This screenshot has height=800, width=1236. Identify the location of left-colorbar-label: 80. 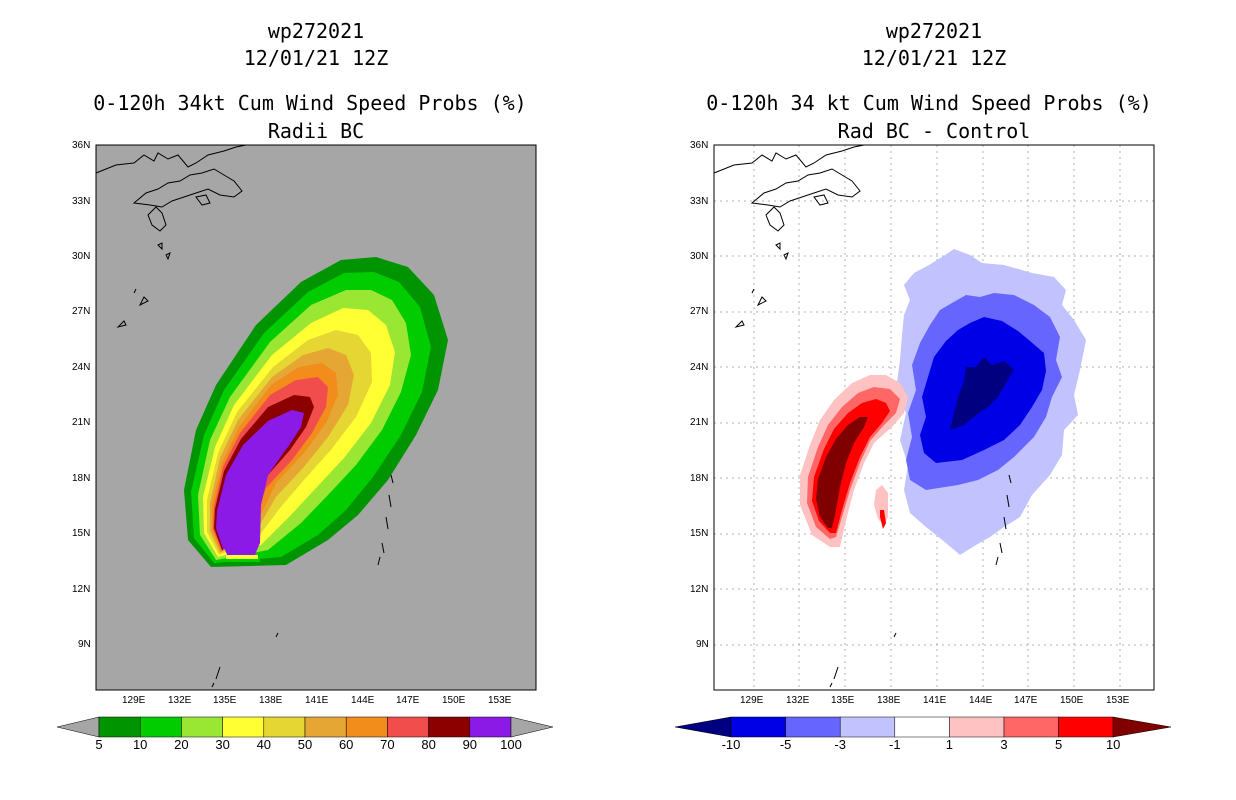
(428, 744).